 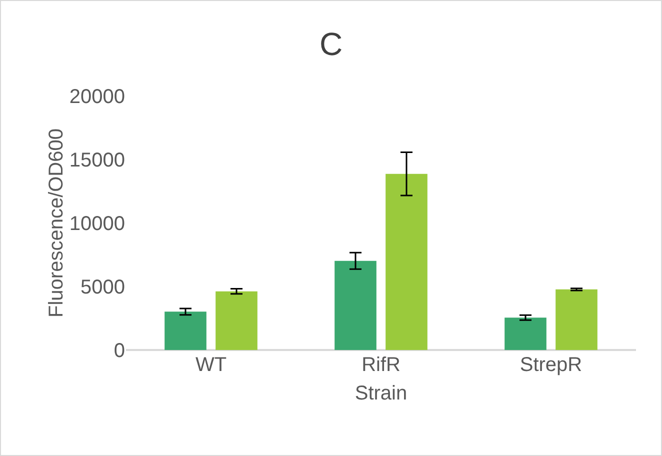 I want to click on y-tick-label: 10000, so click(x=97, y=224).